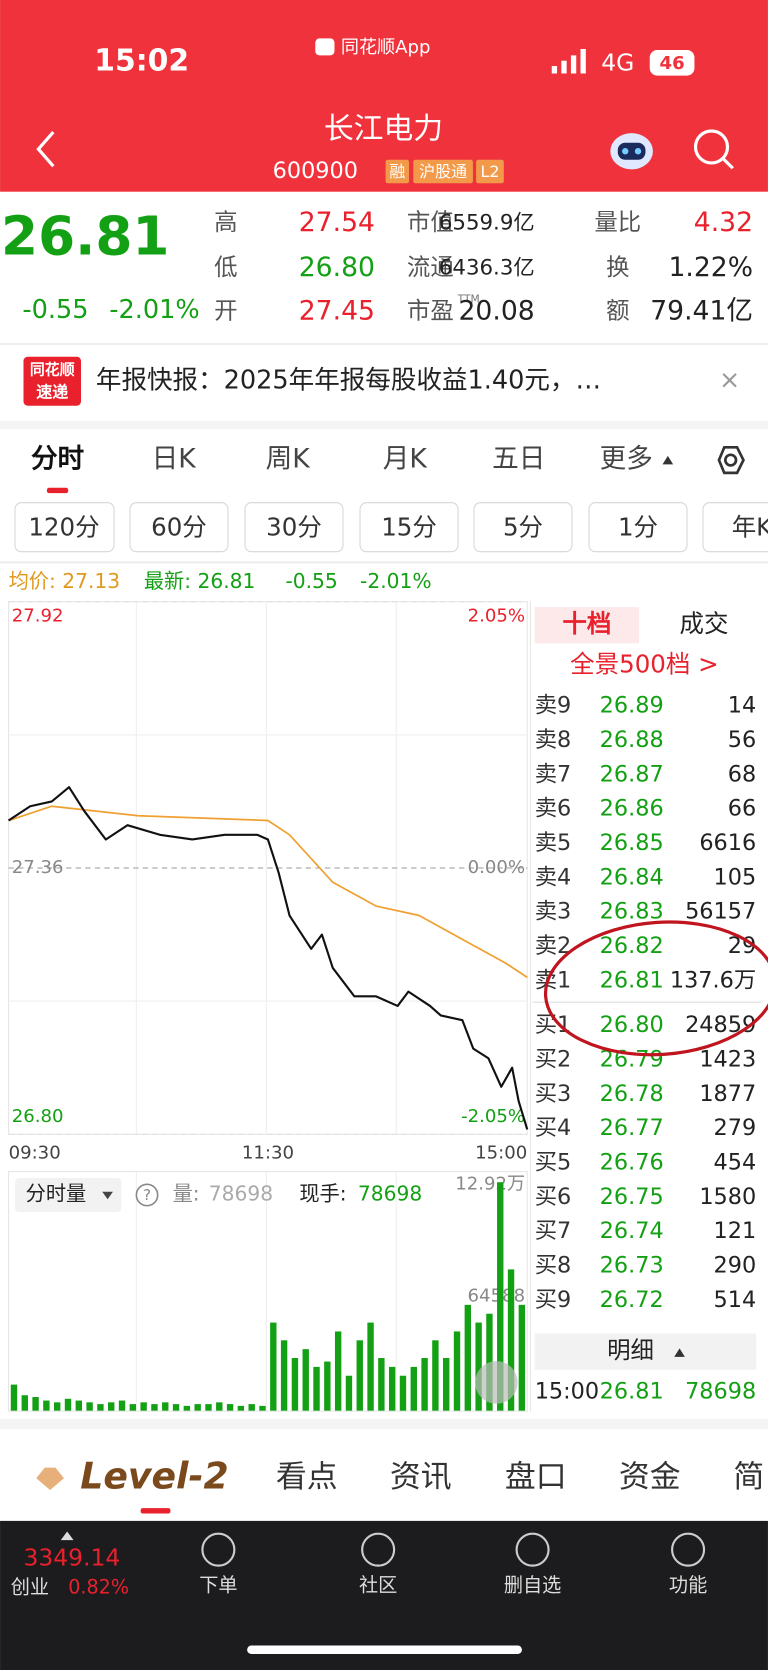 The width and height of the screenshot is (768, 1670). What do you see at coordinates (536, 1477) in the screenshot?
I see `bottom-tab: 盘口` at bounding box center [536, 1477].